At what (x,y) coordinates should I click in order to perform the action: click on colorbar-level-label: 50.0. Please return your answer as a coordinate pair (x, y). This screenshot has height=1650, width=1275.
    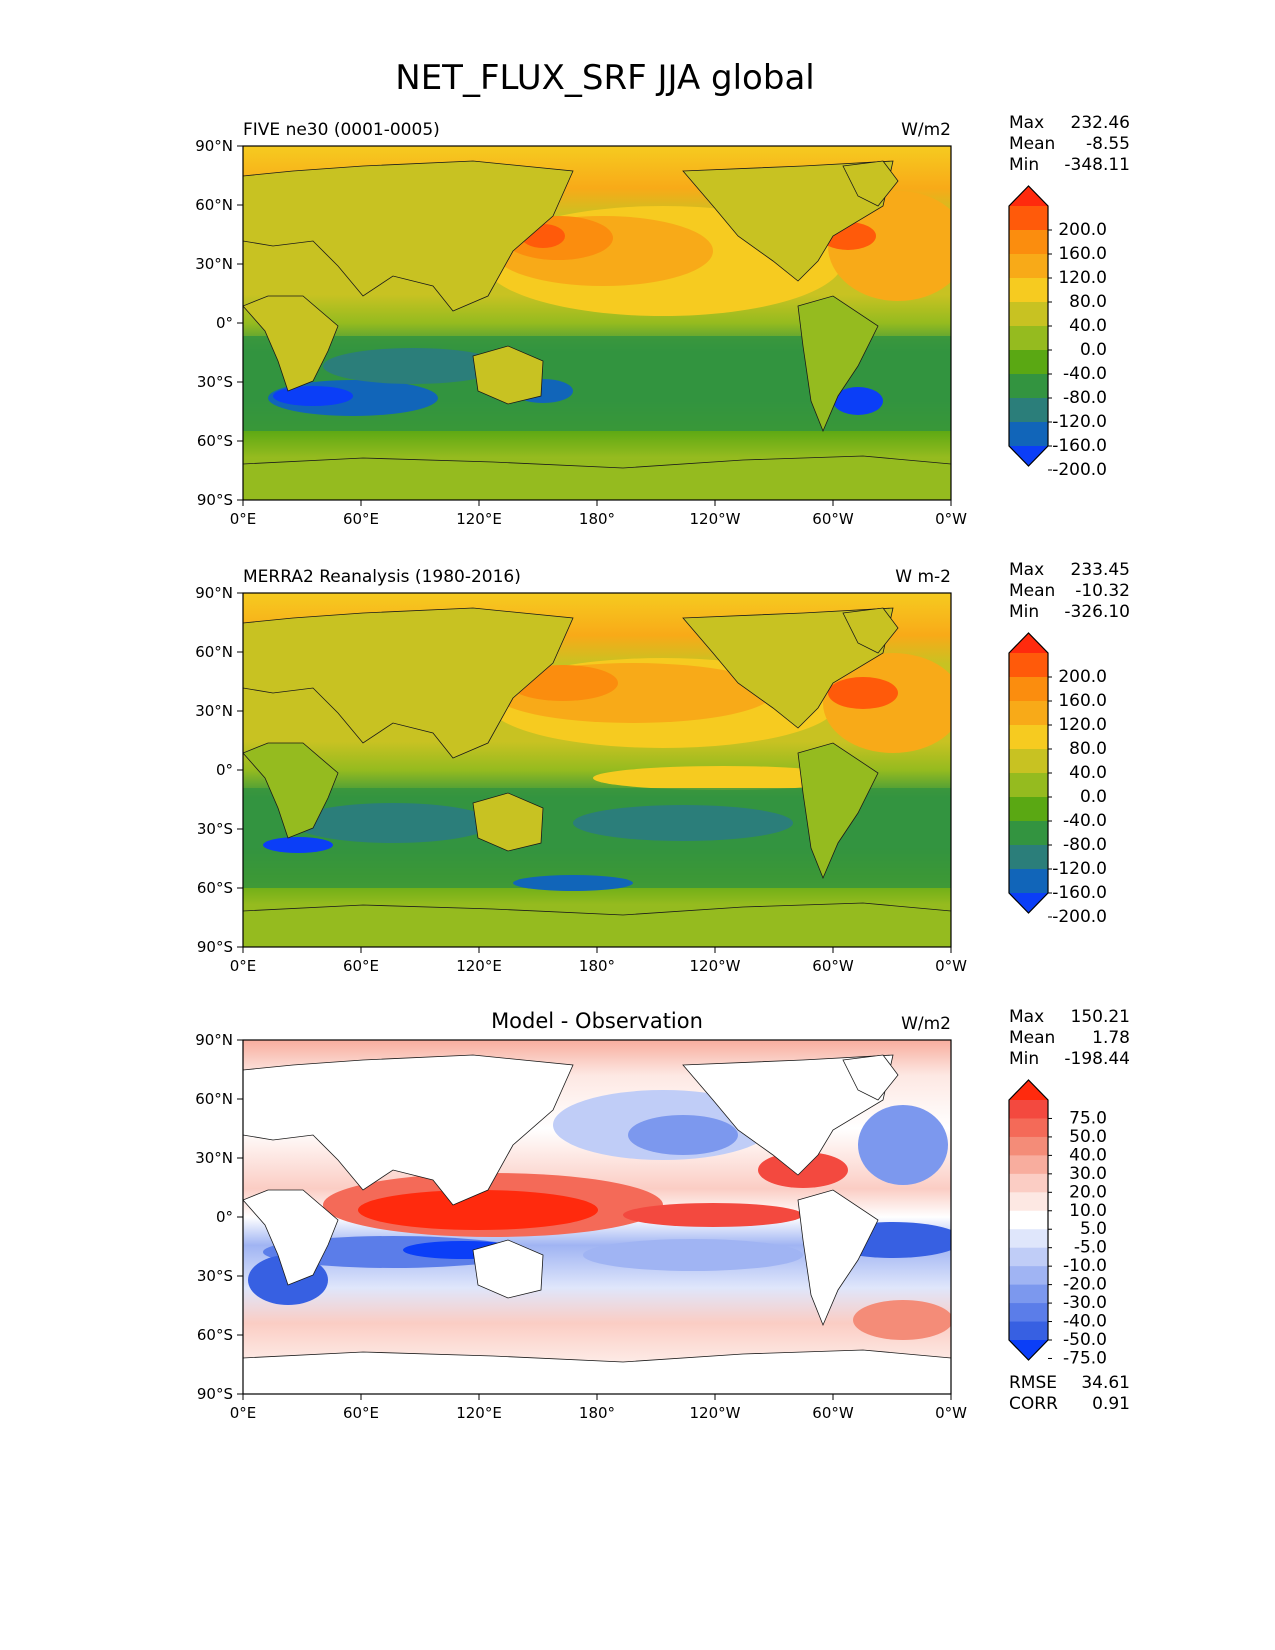
    Looking at the image, I should click on (1088, 1137).